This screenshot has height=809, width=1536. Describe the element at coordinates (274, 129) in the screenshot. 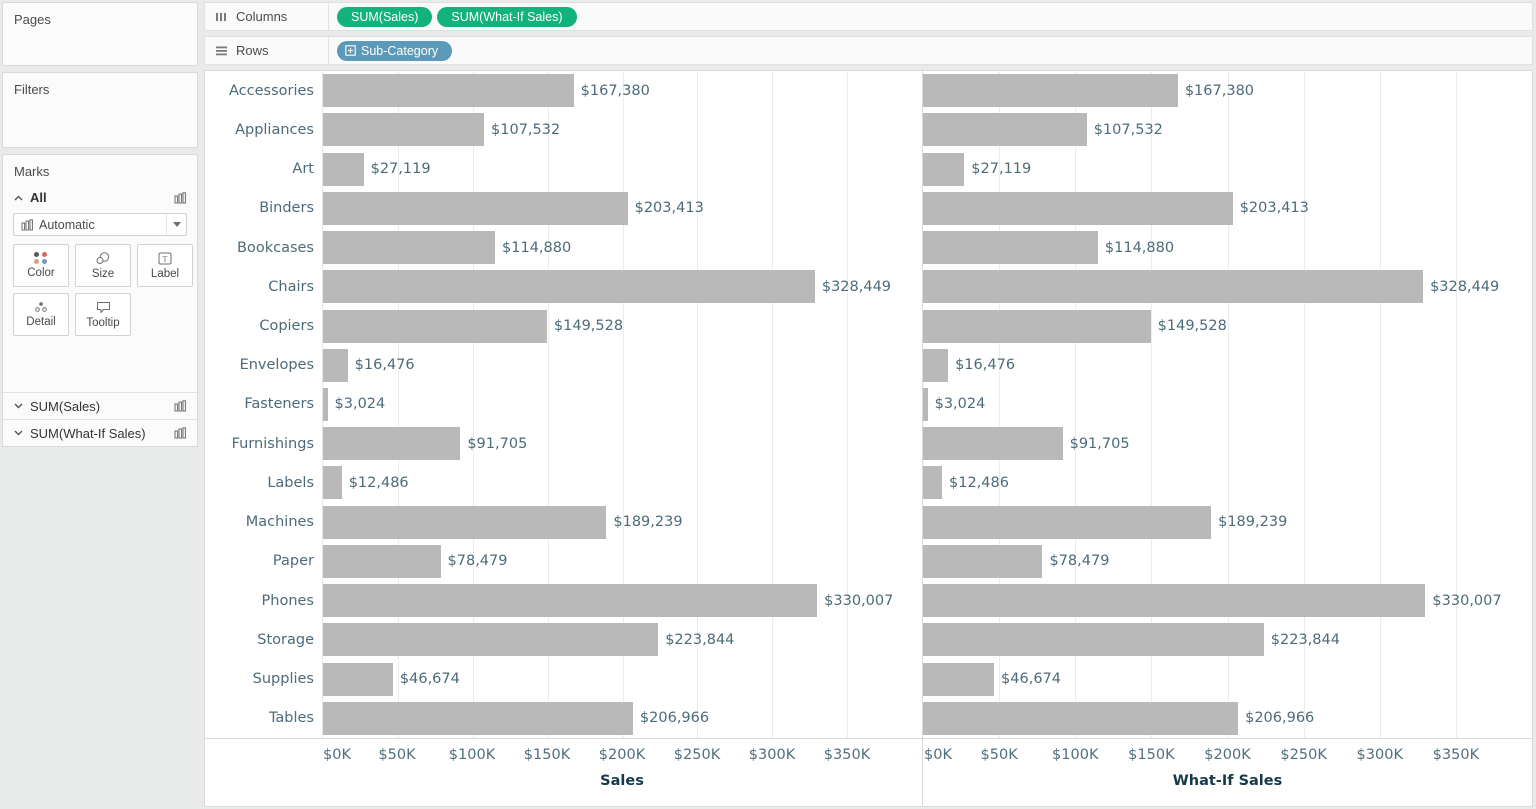

I see `category-label: Appliances` at that location.